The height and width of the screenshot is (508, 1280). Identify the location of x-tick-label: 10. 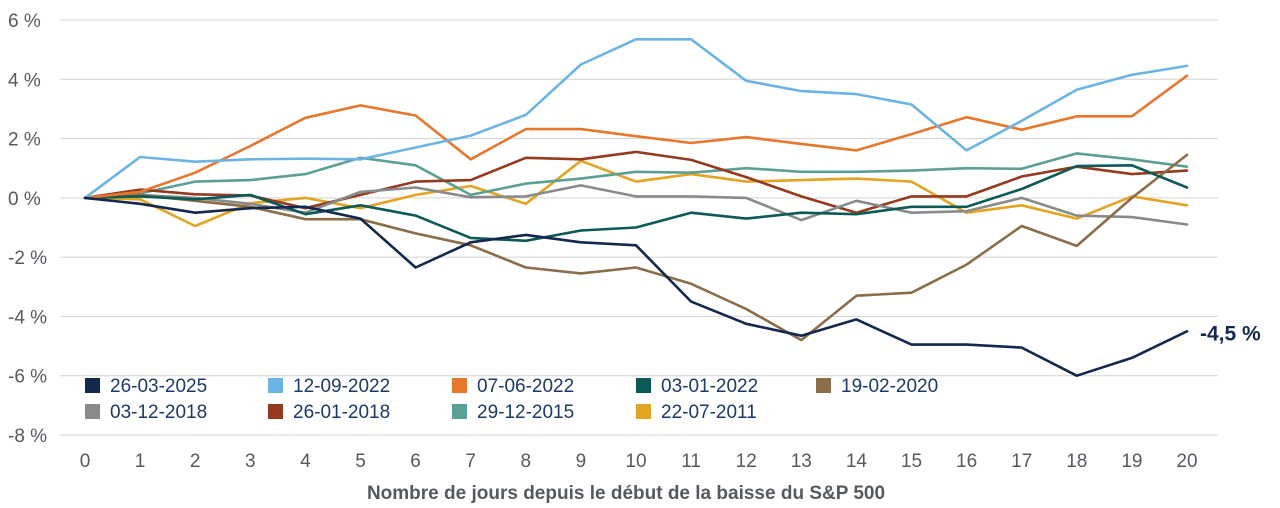
(635, 461).